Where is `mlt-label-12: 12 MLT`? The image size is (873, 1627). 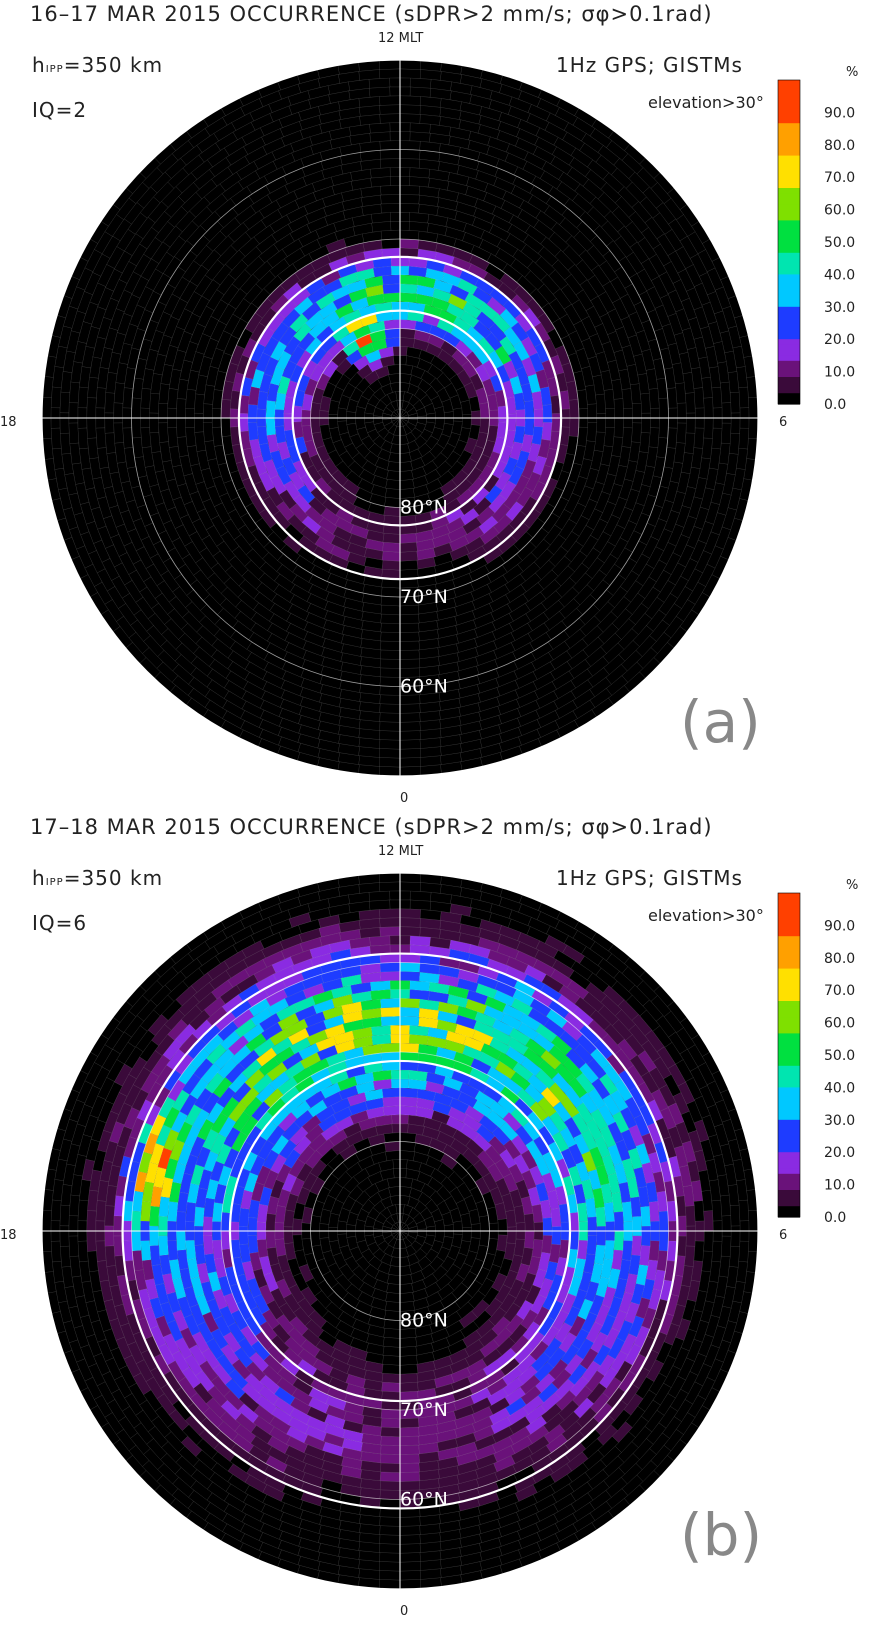 mlt-label-12: 12 MLT is located at coordinates (401, 851).